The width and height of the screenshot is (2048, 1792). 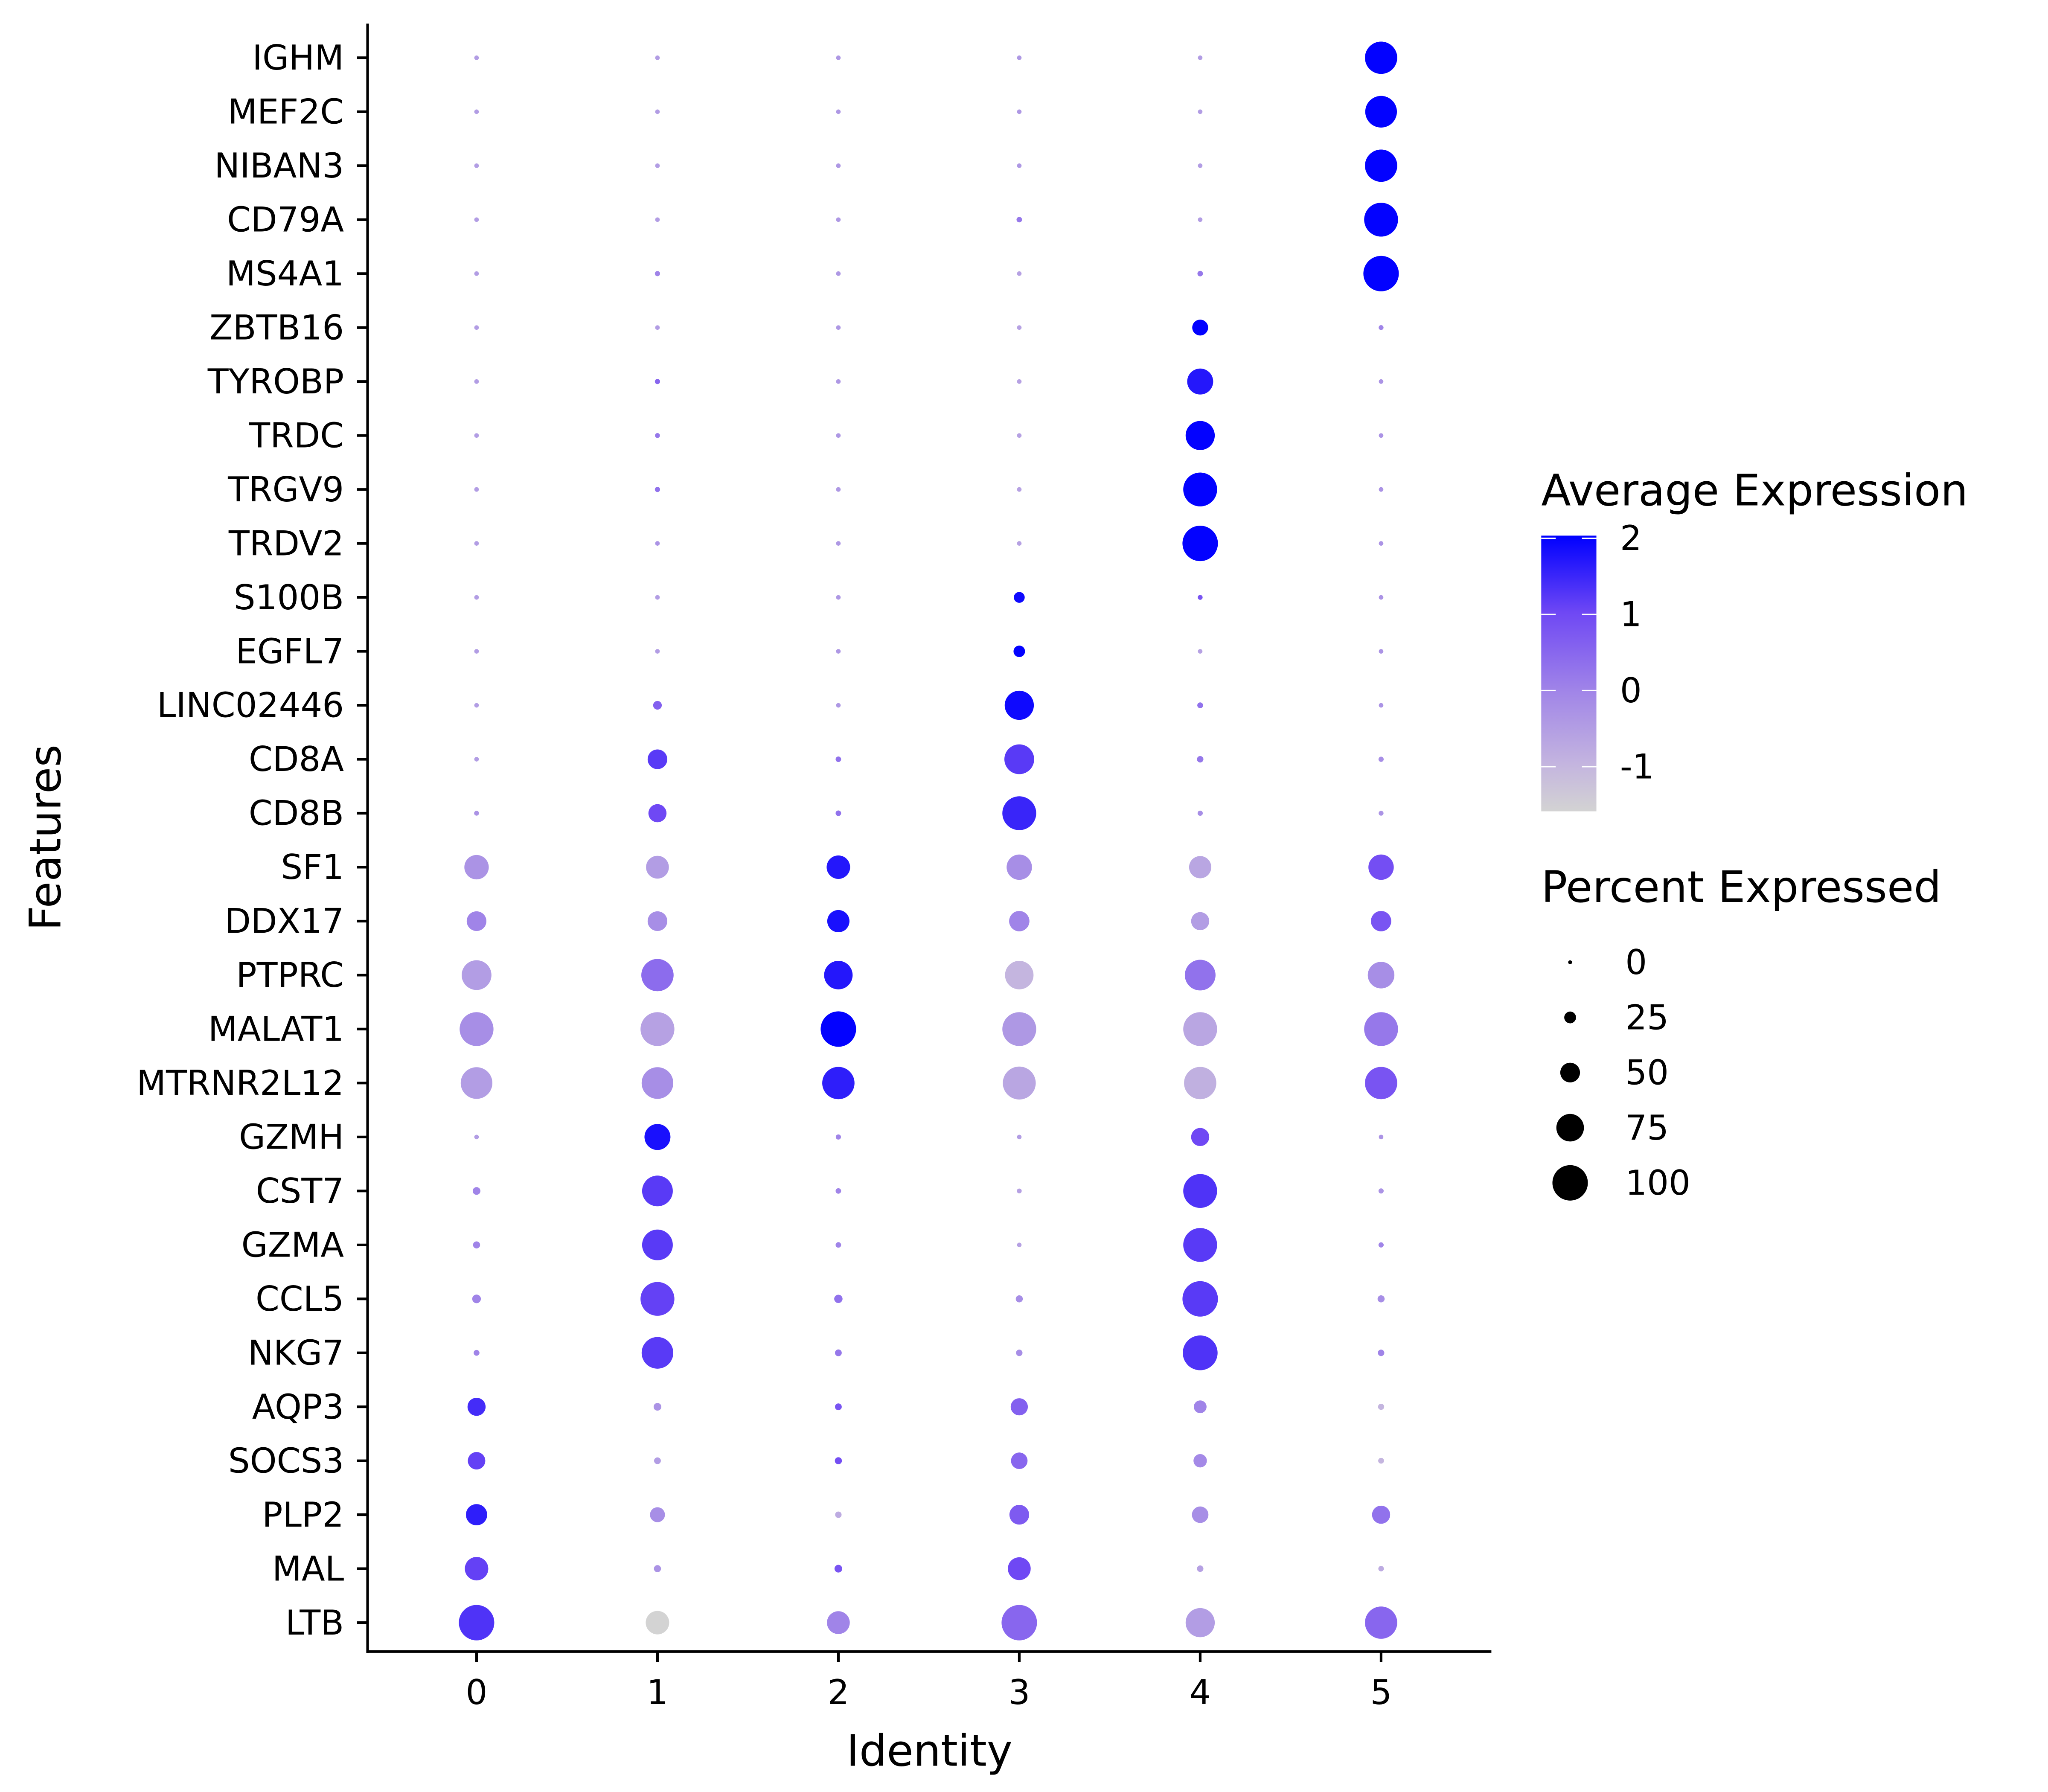 I want to click on x-tick-label: 4, so click(x=1200, y=1692).